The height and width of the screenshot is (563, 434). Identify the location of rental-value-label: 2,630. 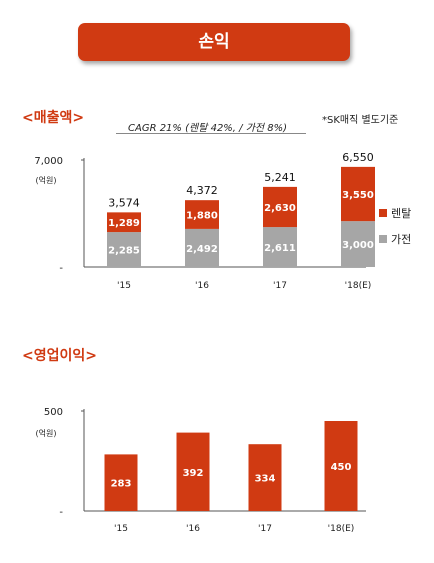
(280, 208).